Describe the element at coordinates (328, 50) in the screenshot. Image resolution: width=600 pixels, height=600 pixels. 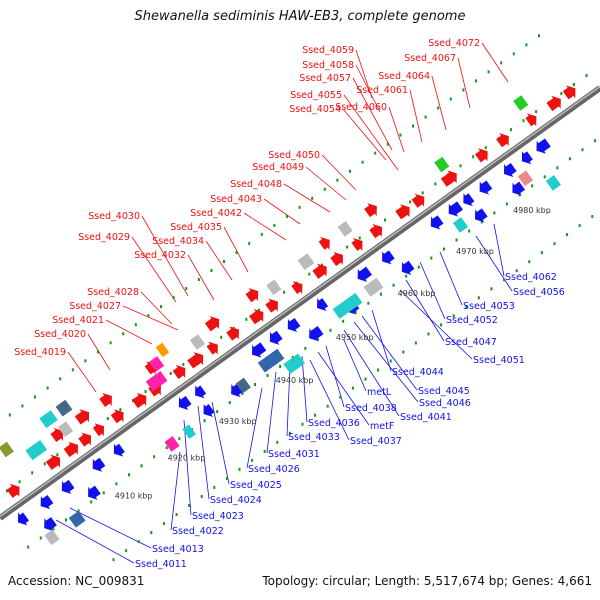
I see `gene-label-top: Ssed_4059` at that location.